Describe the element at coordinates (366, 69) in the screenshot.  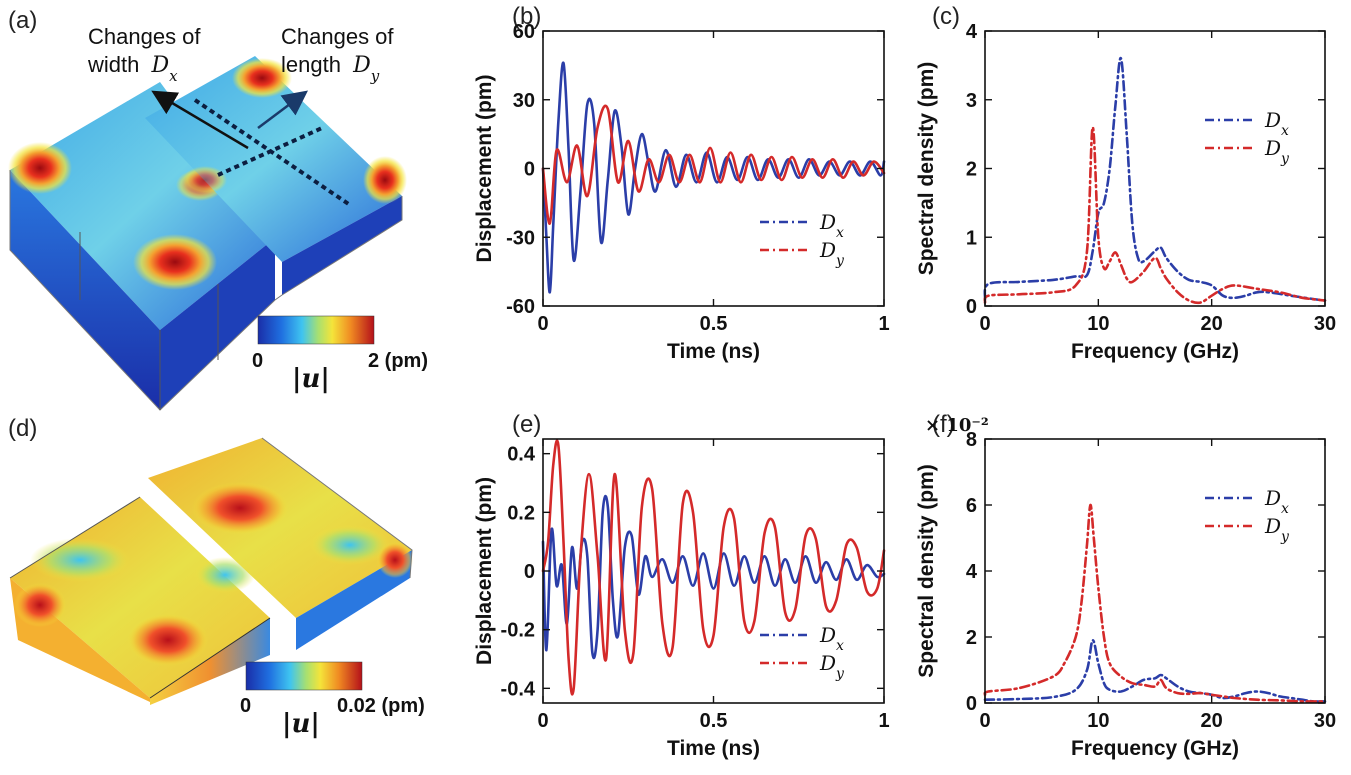
I see `length-symbol: Dy` at that location.